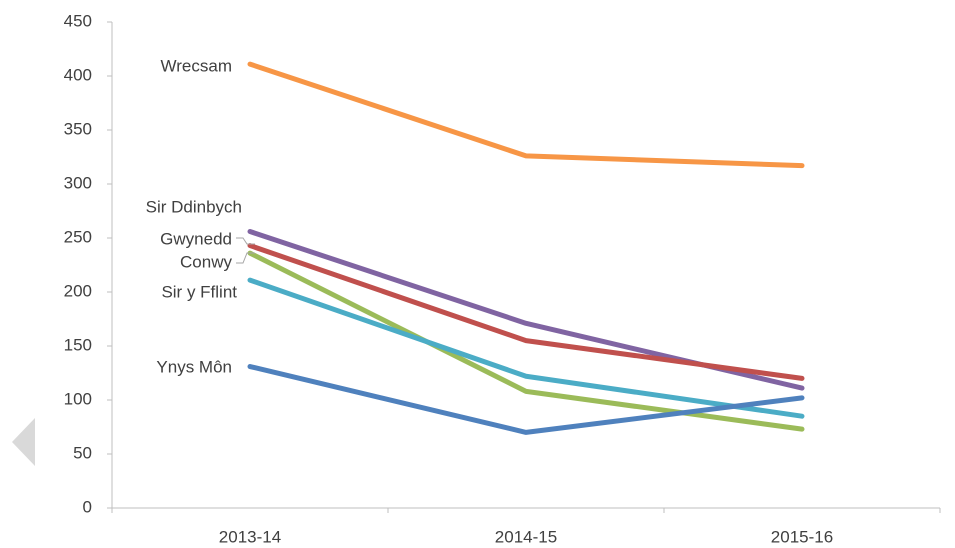 The image size is (955, 548). What do you see at coordinates (526, 536) in the screenshot?
I see `x-tick-label: 2014-15` at bounding box center [526, 536].